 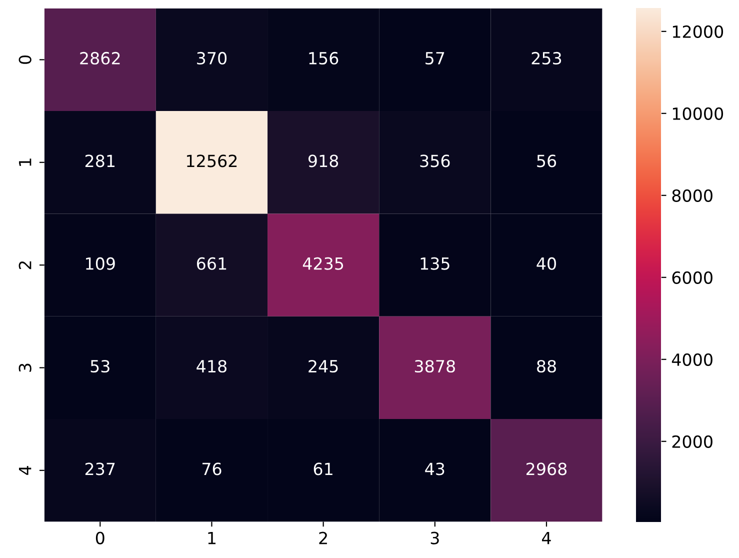 What do you see at coordinates (692, 441) in the screenshot?
I see `color-bar-label: 2000` at bounding box center [692, 441].